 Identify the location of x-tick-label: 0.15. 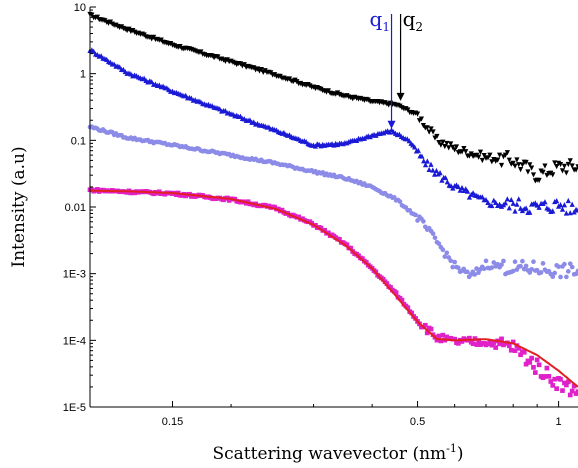
(172, 422).